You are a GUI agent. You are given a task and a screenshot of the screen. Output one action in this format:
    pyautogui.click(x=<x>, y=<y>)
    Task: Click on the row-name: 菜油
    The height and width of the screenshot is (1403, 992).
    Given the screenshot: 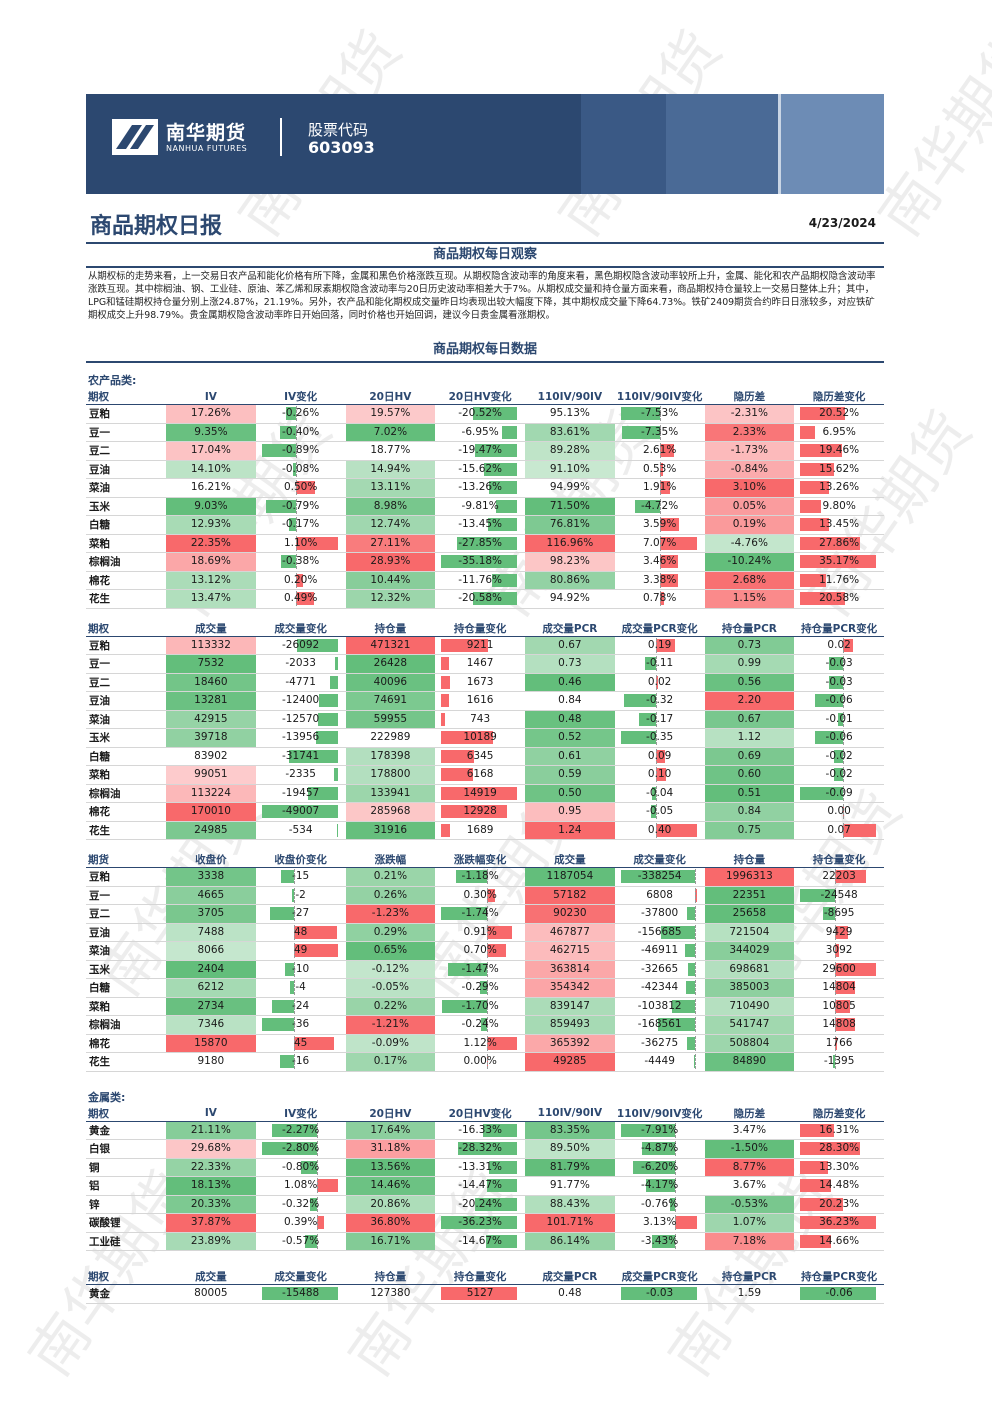 What is the action you would take?
    pyautogui.click(x=126, y=719)
    